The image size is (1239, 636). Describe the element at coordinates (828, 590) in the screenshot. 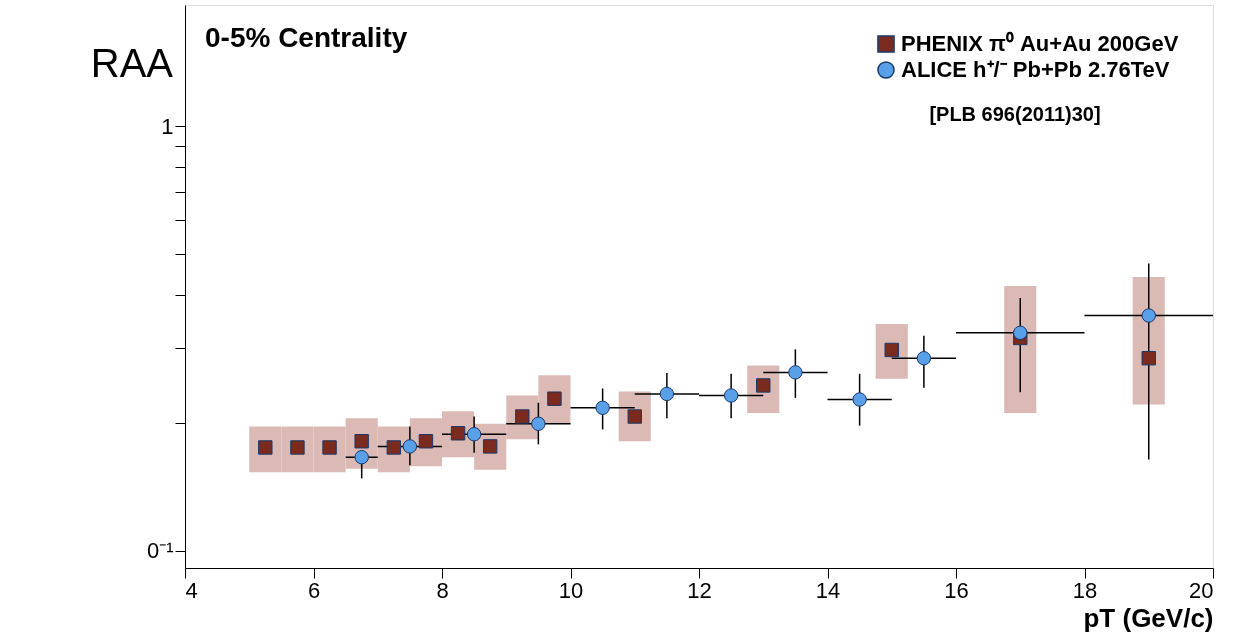

I see `x-tick-label: 14` at that location.